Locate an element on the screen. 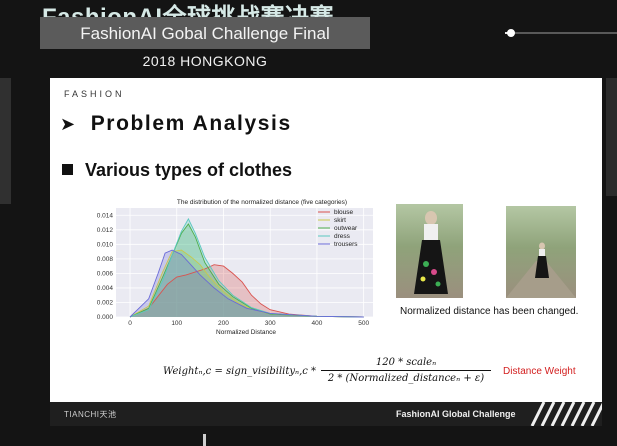 The image size is (617, 446). series-line-trousers is located at coordinates (246, 283).